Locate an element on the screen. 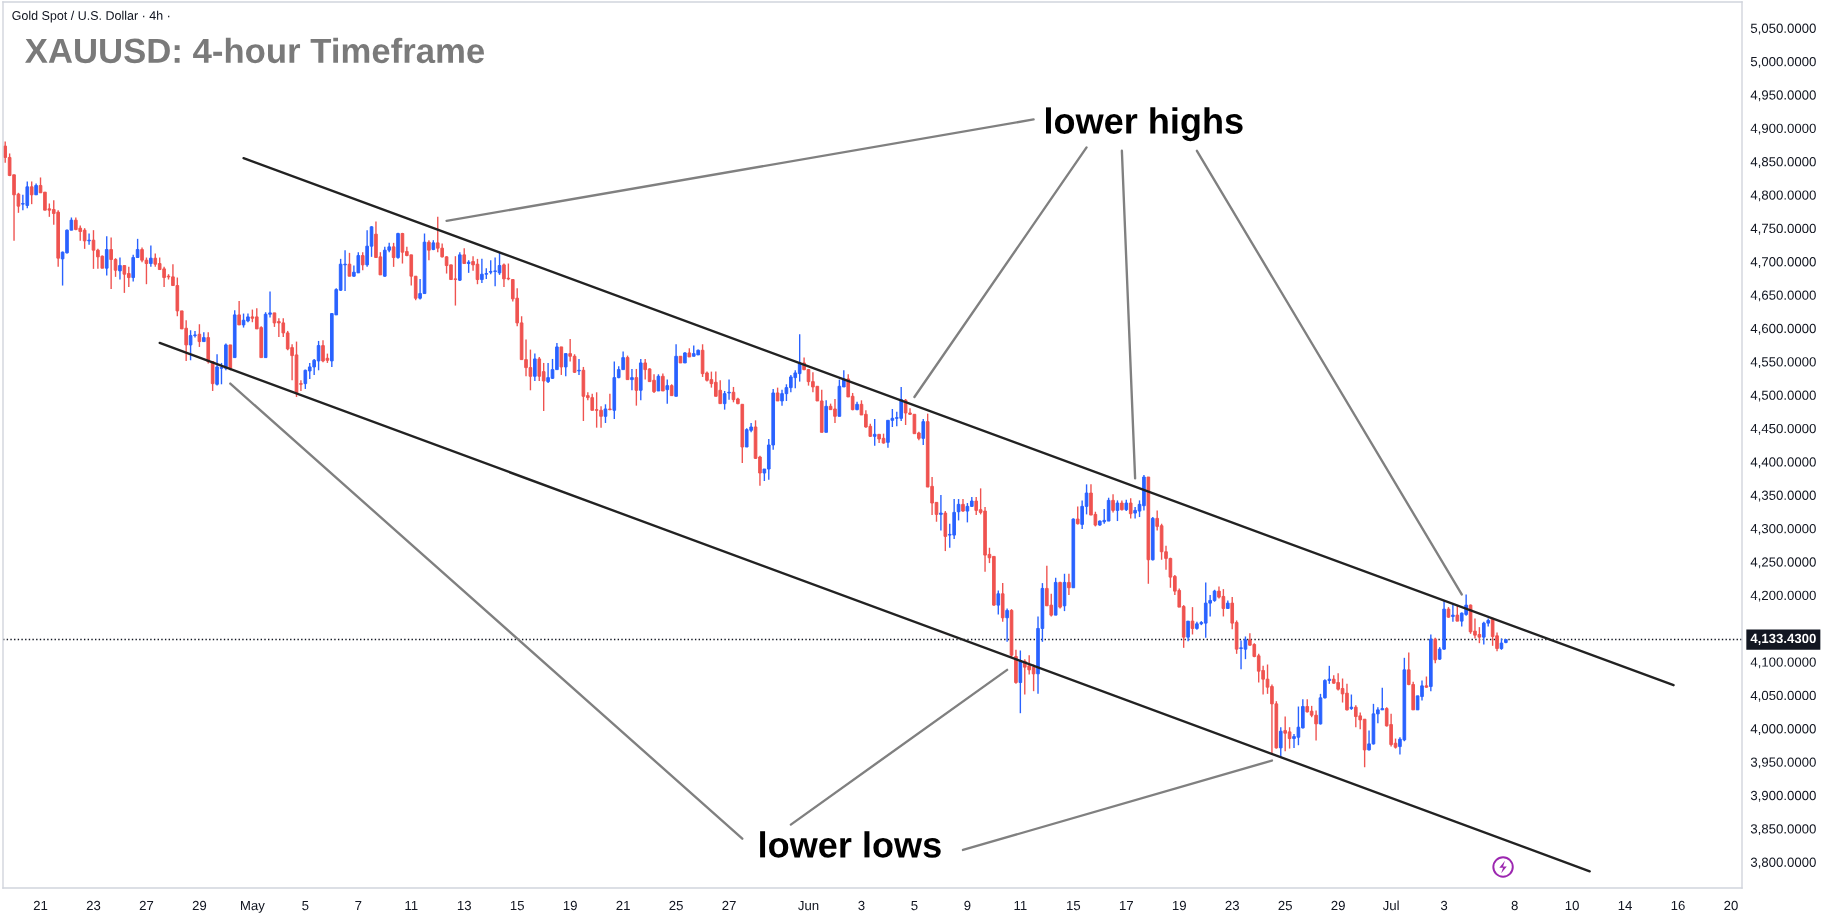 The width and height of the screenshot is (1822, 921). y-tick-label: 5,050.0000 is located at coordinates (1783, 29).